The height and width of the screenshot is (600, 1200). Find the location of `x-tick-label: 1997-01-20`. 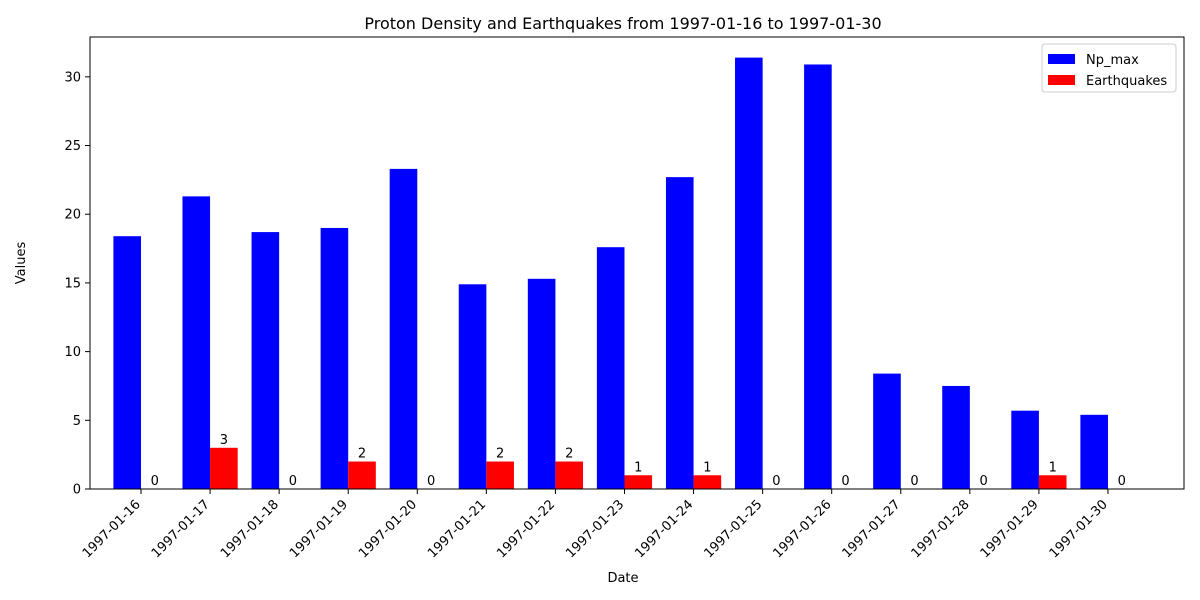

x-tick-label: 1997-01-20 is located at coordinates (388, 529).